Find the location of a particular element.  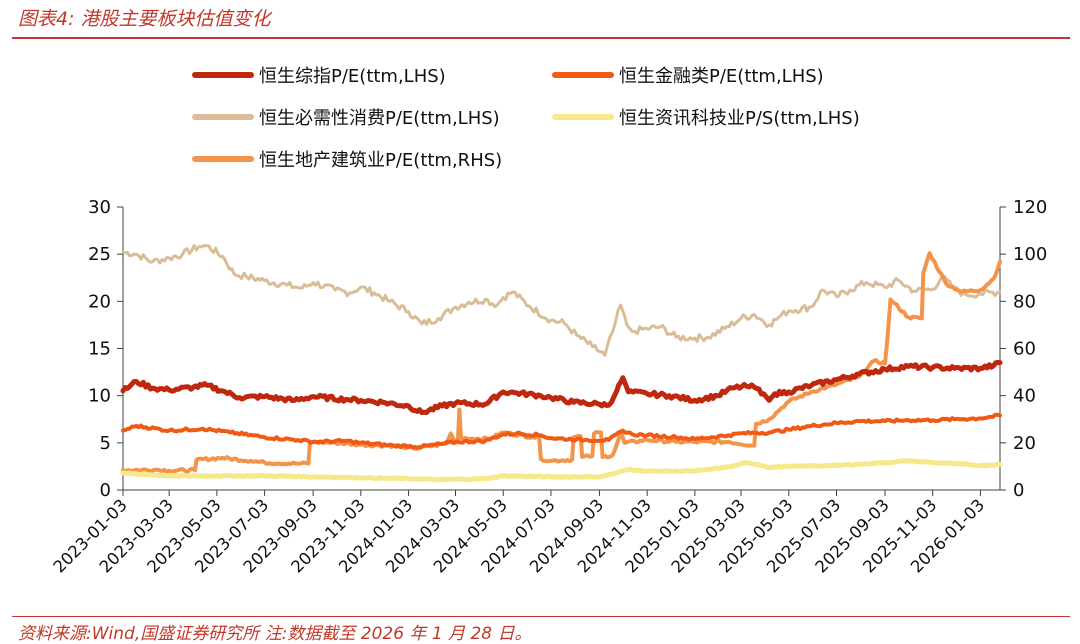

legend-label-2: 恒生金融类P/E(ttm,LHS) is located at coordinates (721, 76).